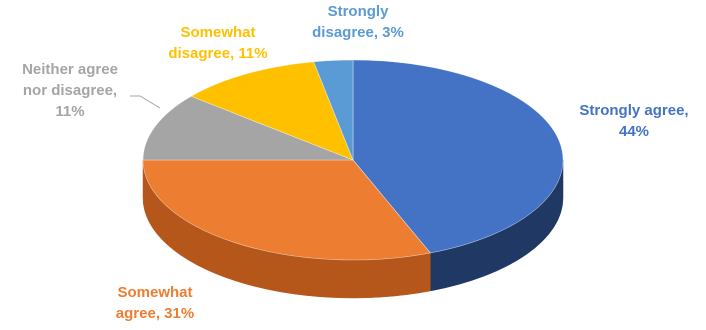 The width and height of the screenshot is (706, 330). Describe the element at coordinates (358, 22) in the screenshot. I see `data-label-strongly-disagree: Strongly disagree, 3%` at that location.